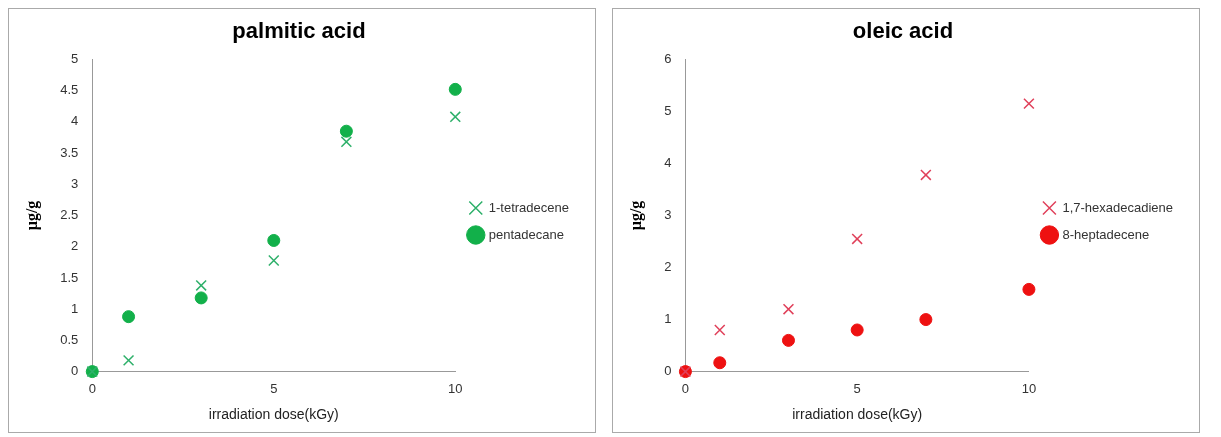  Describe the element at coordinates (299, 31) in the screenshot. I see `chart-title: palmitic acid` at that location.